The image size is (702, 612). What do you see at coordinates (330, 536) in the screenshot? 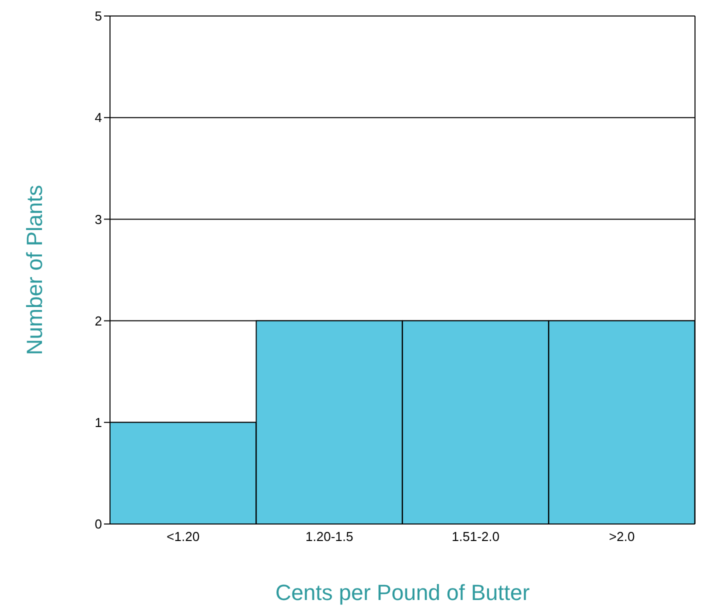
I see `x-tick-label: 1.20-1.5` at bounding box center [330, 536].